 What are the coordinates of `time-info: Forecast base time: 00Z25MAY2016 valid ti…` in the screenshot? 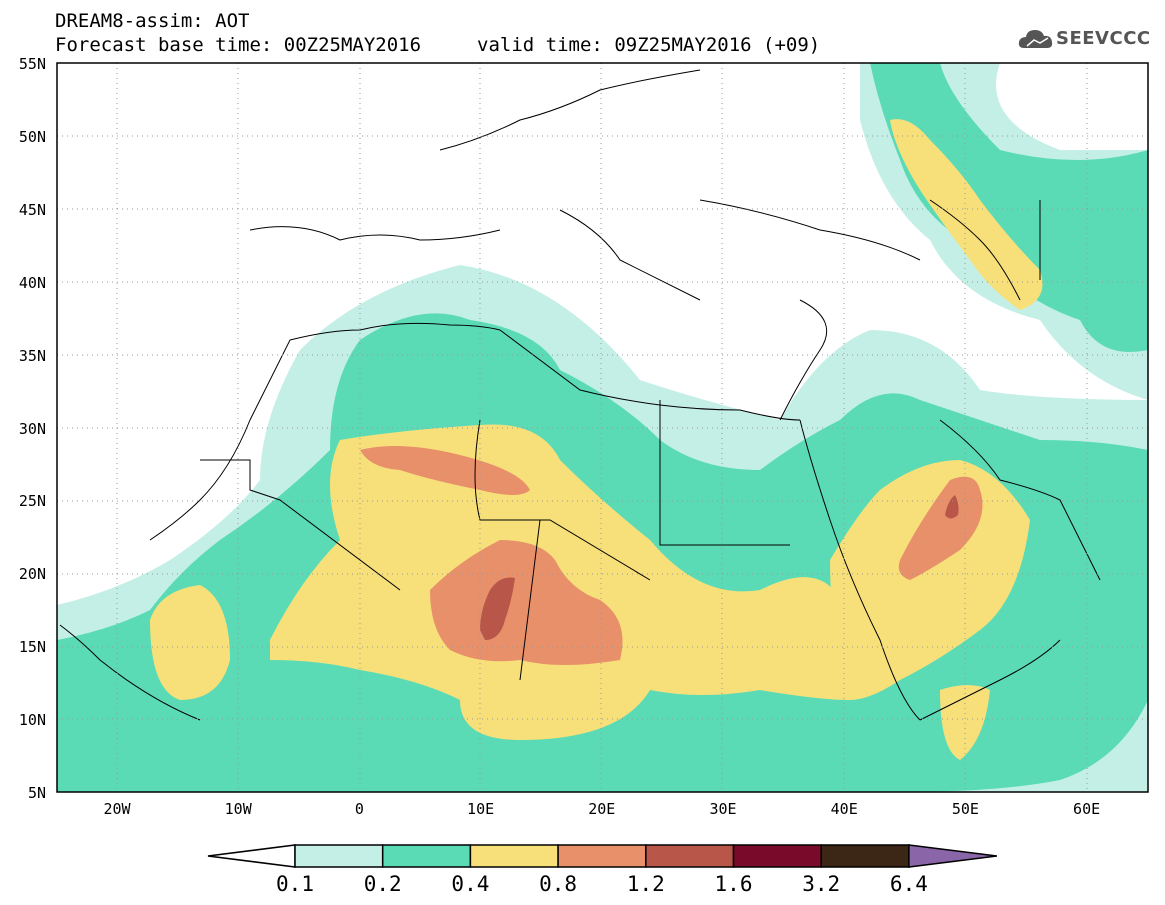 It's located at (437, 45).